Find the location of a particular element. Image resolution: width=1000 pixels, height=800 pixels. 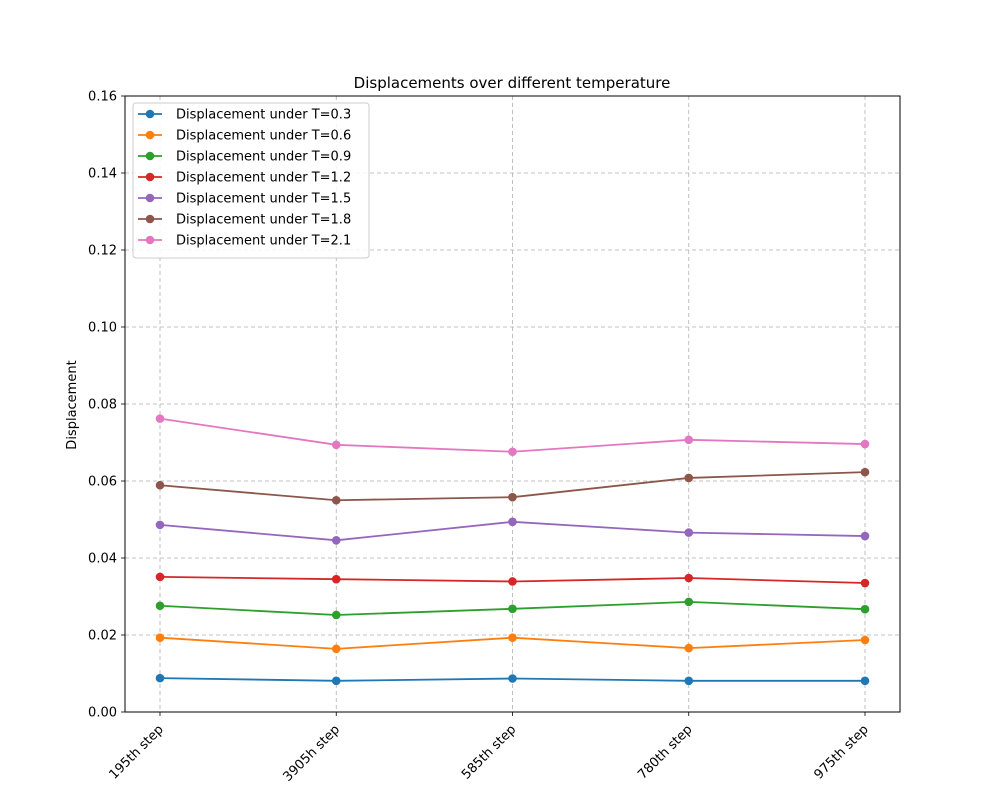

legend-box is located at coordinates (251, 180).